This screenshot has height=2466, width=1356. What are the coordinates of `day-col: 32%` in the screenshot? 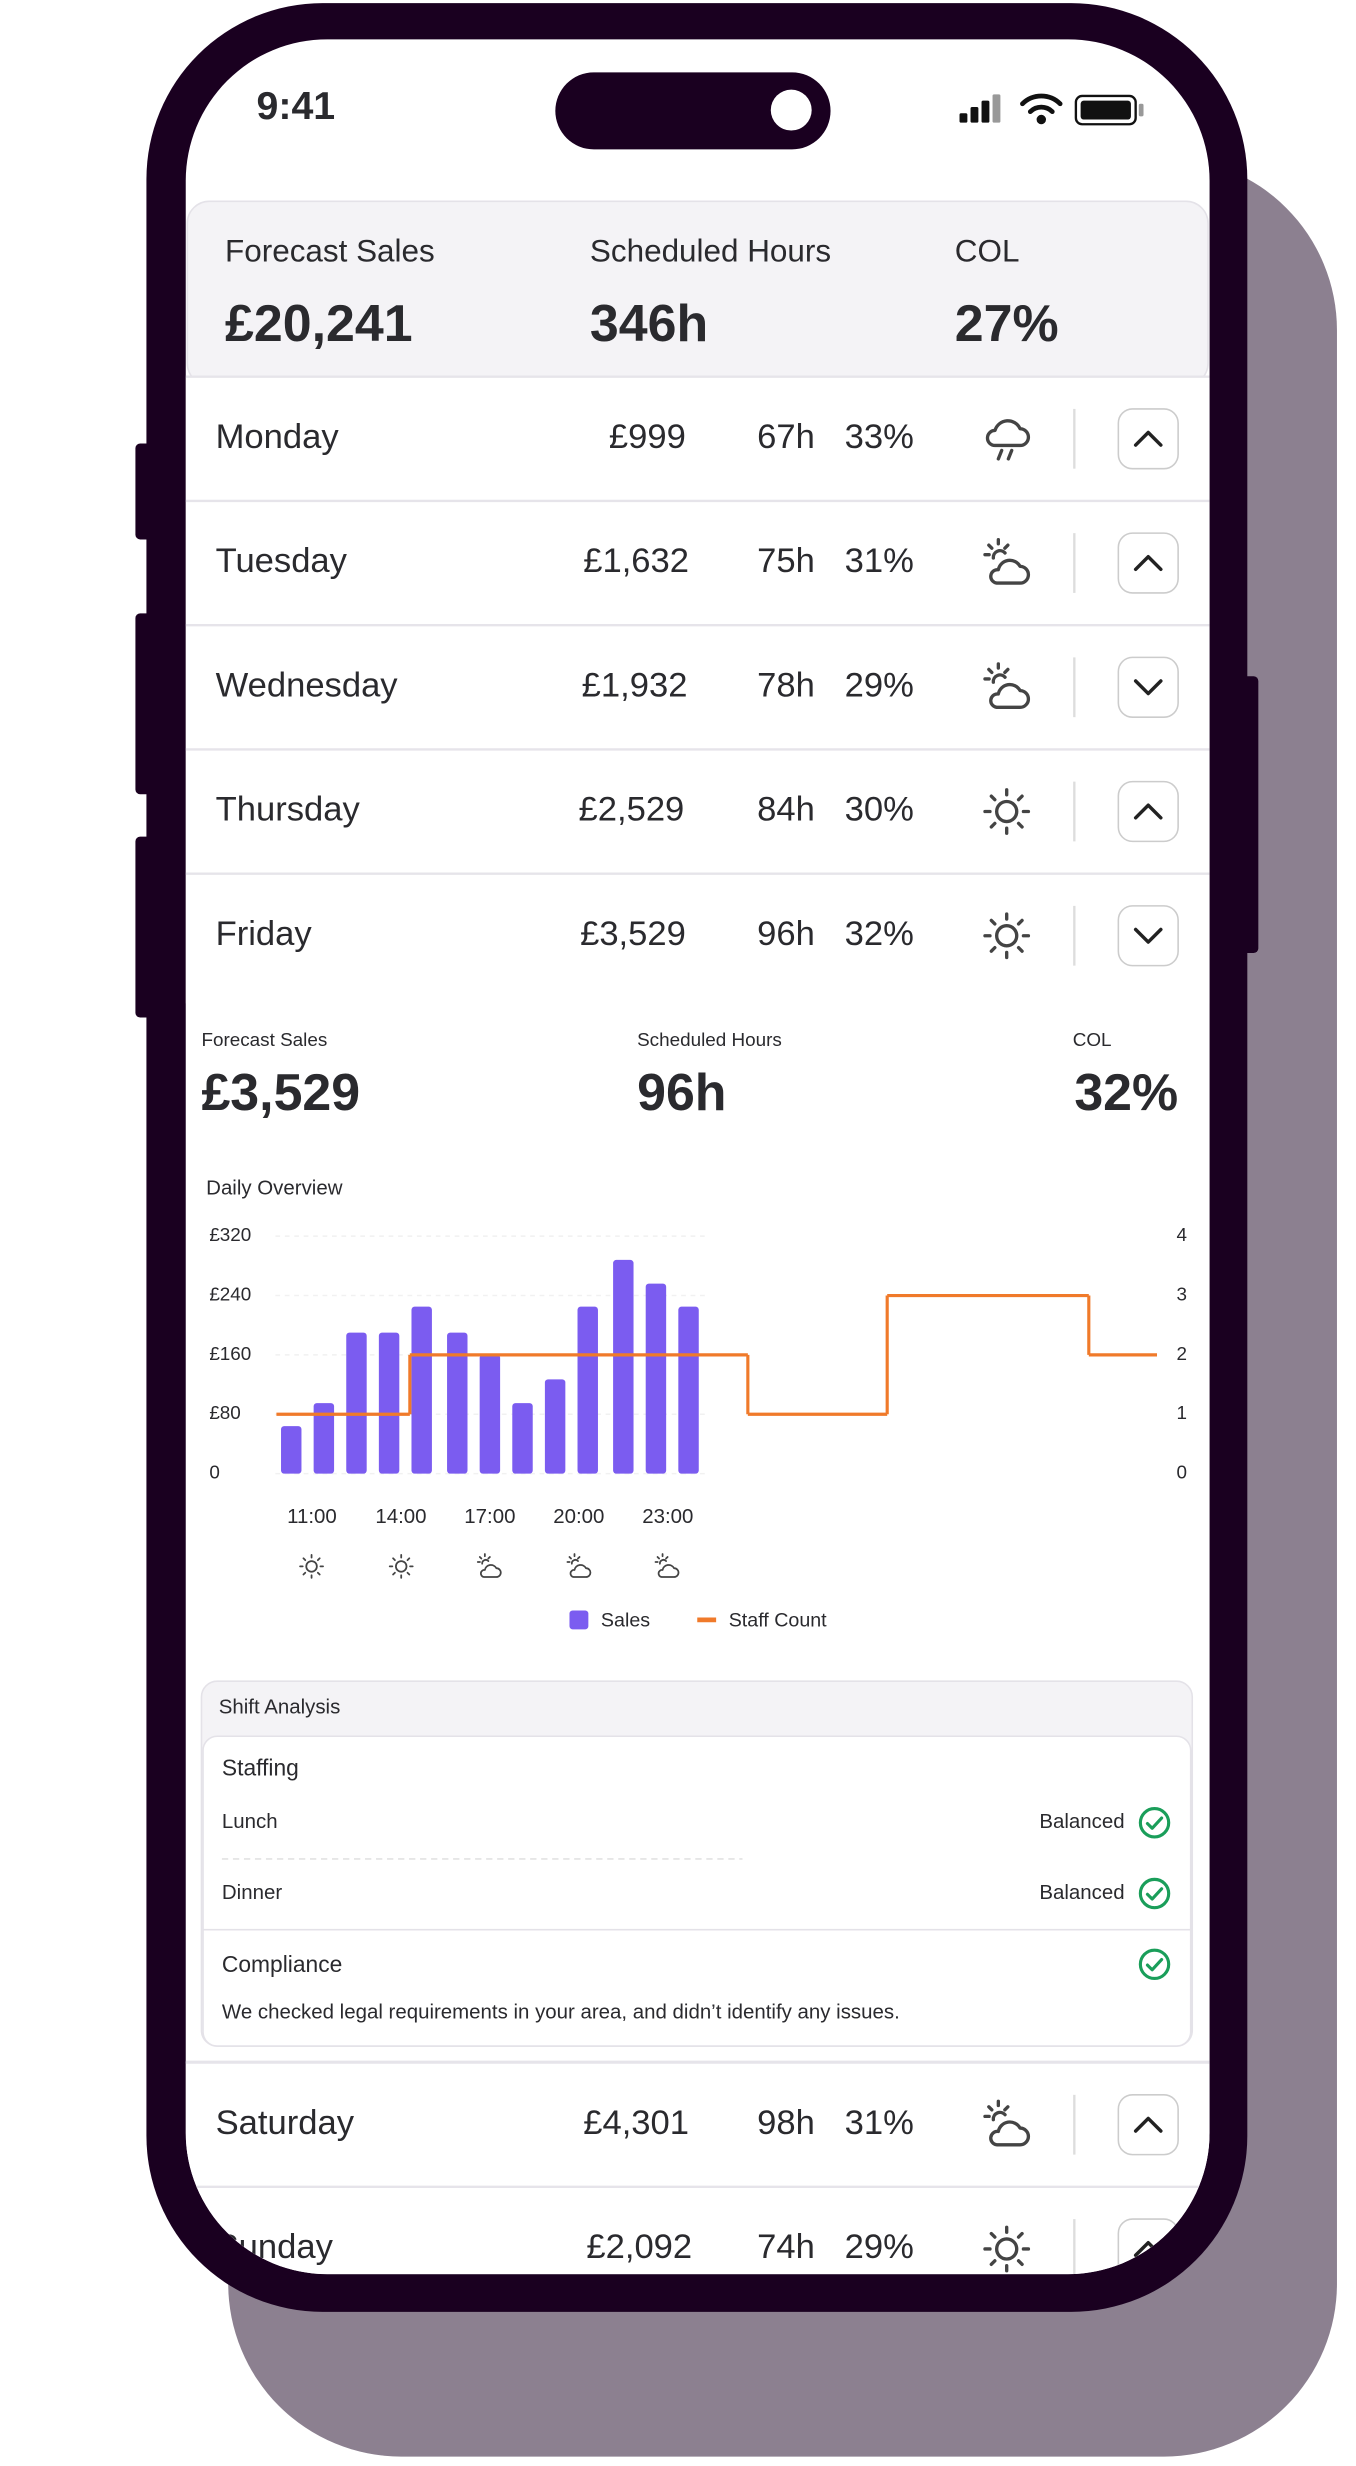 It's located at (879, 934).